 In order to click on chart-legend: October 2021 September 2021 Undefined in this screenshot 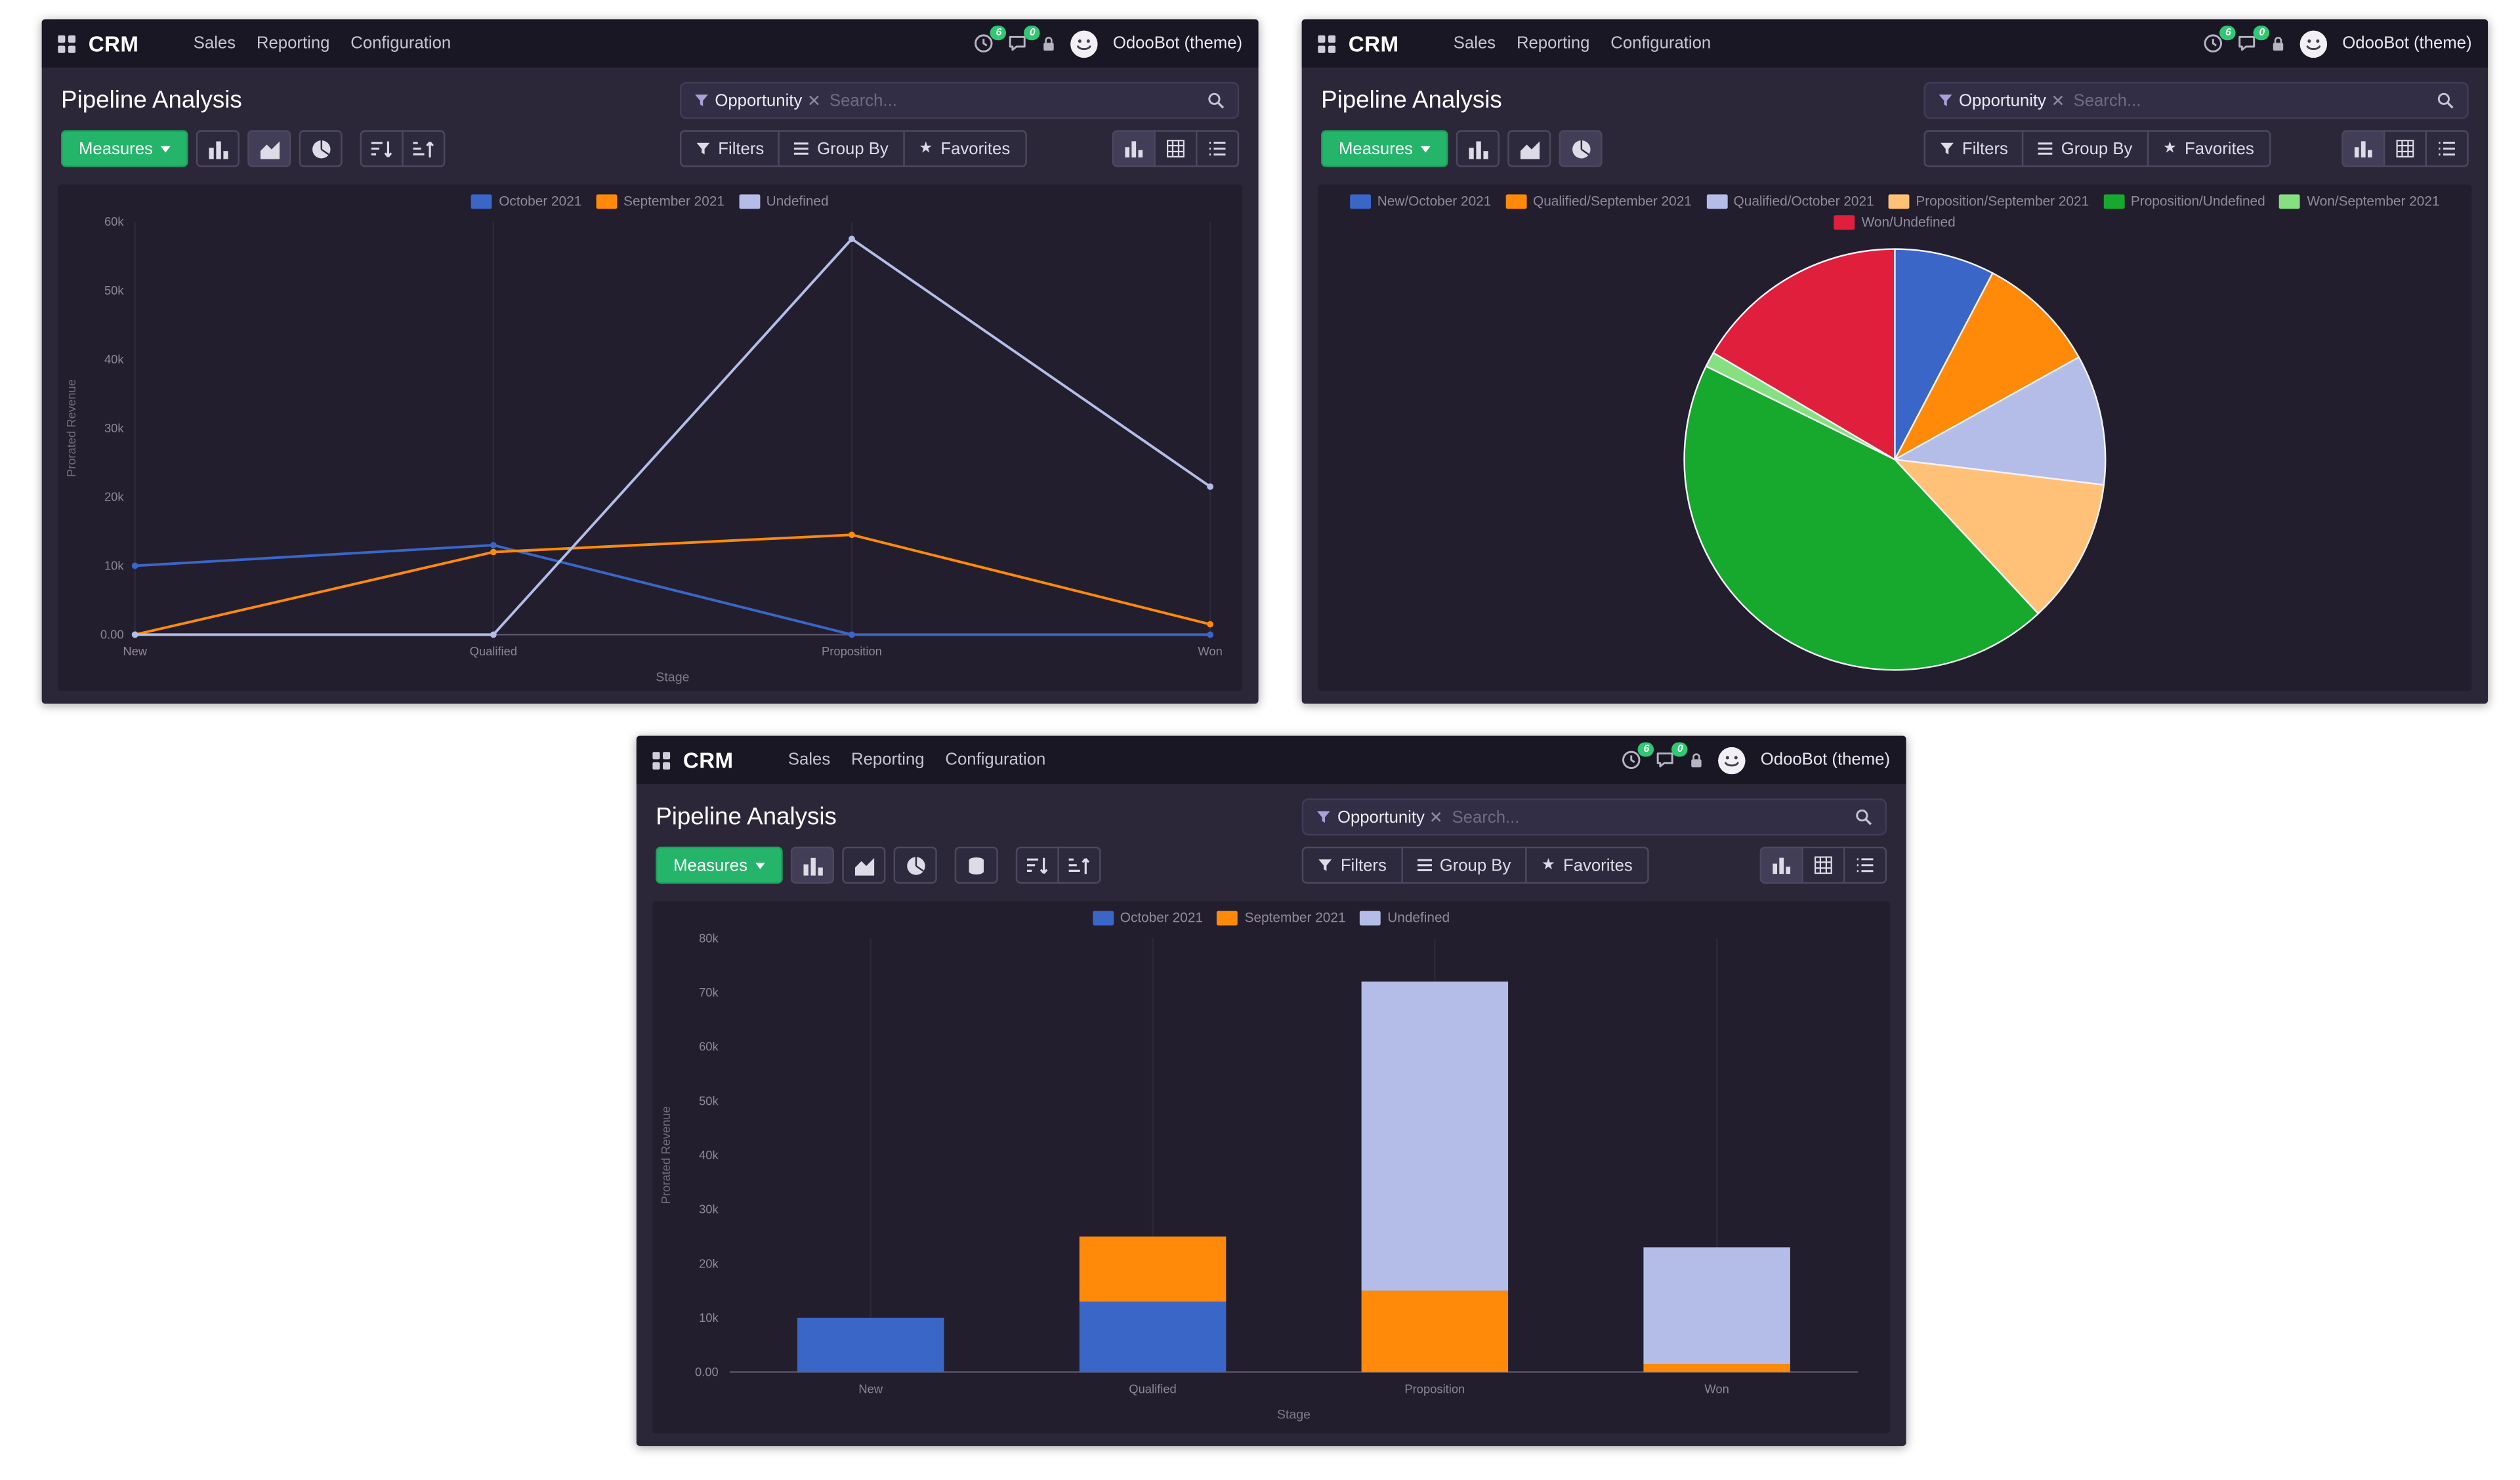, I will do `click(650, 201)`.